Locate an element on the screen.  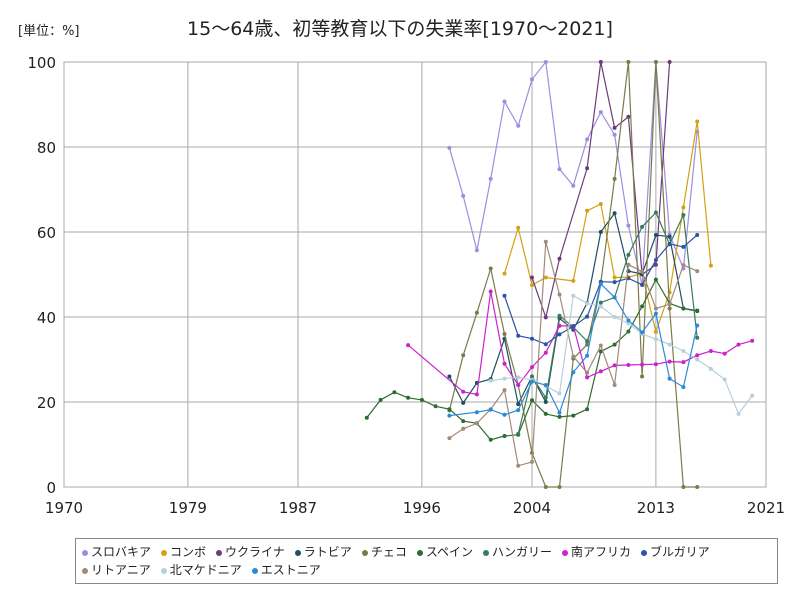
legend-item: ラトビア is located at coordinates (323, 552).